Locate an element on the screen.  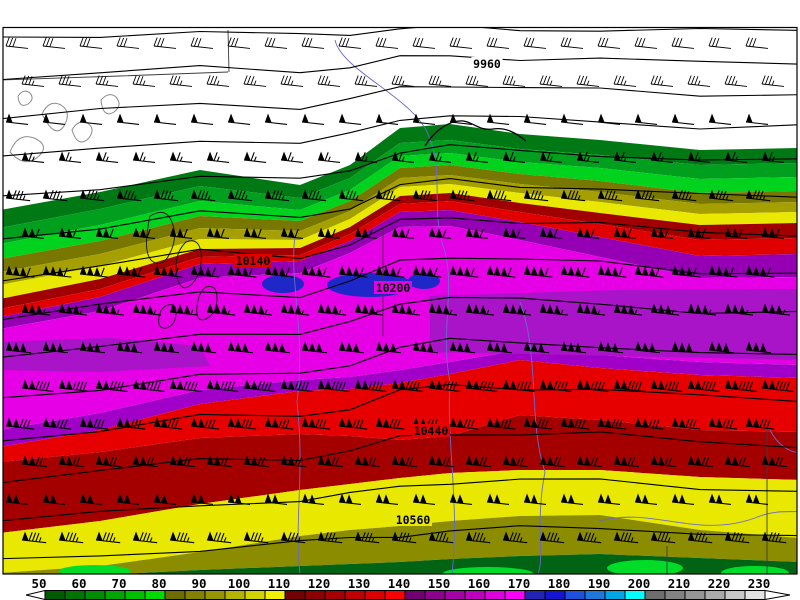
colorbar-tick-label: 160 is located at coordinates (479, 583).